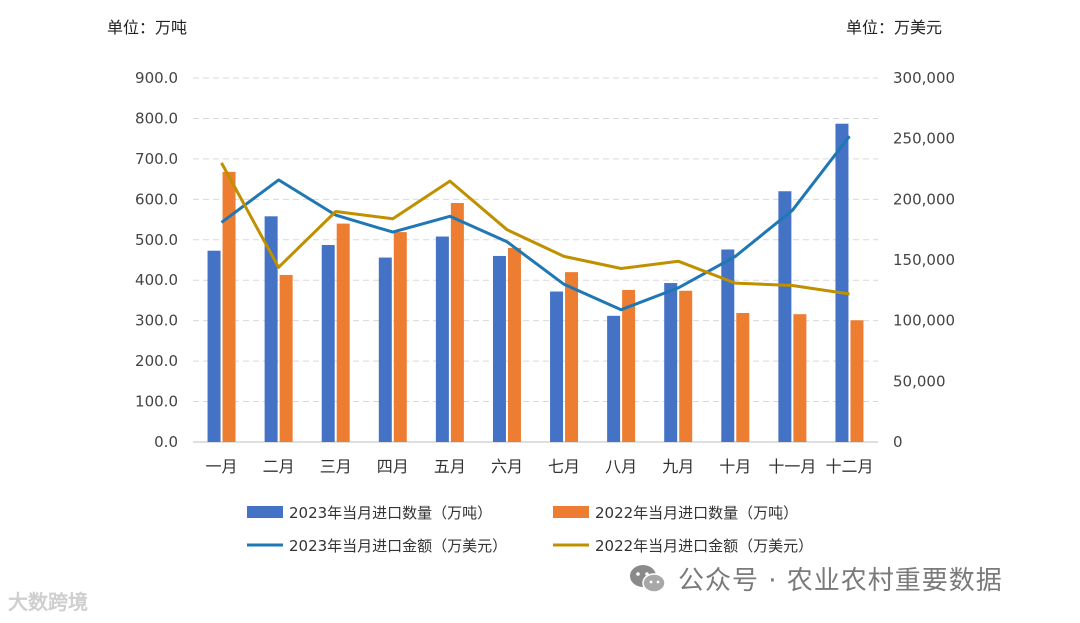 This screenshot has height=623, width=1080. I want to click on x-tick-label: 三月, so click(336, 466).